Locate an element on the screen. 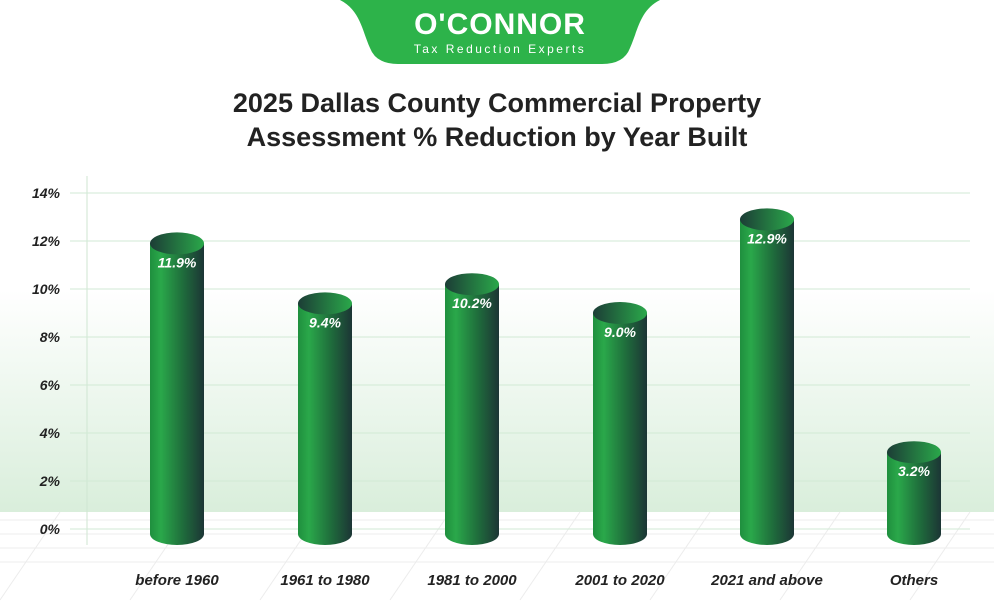 The width and height of the screenshot is (994, 612). logo-name: O'CONNOR is located at coordinates (500, 24).